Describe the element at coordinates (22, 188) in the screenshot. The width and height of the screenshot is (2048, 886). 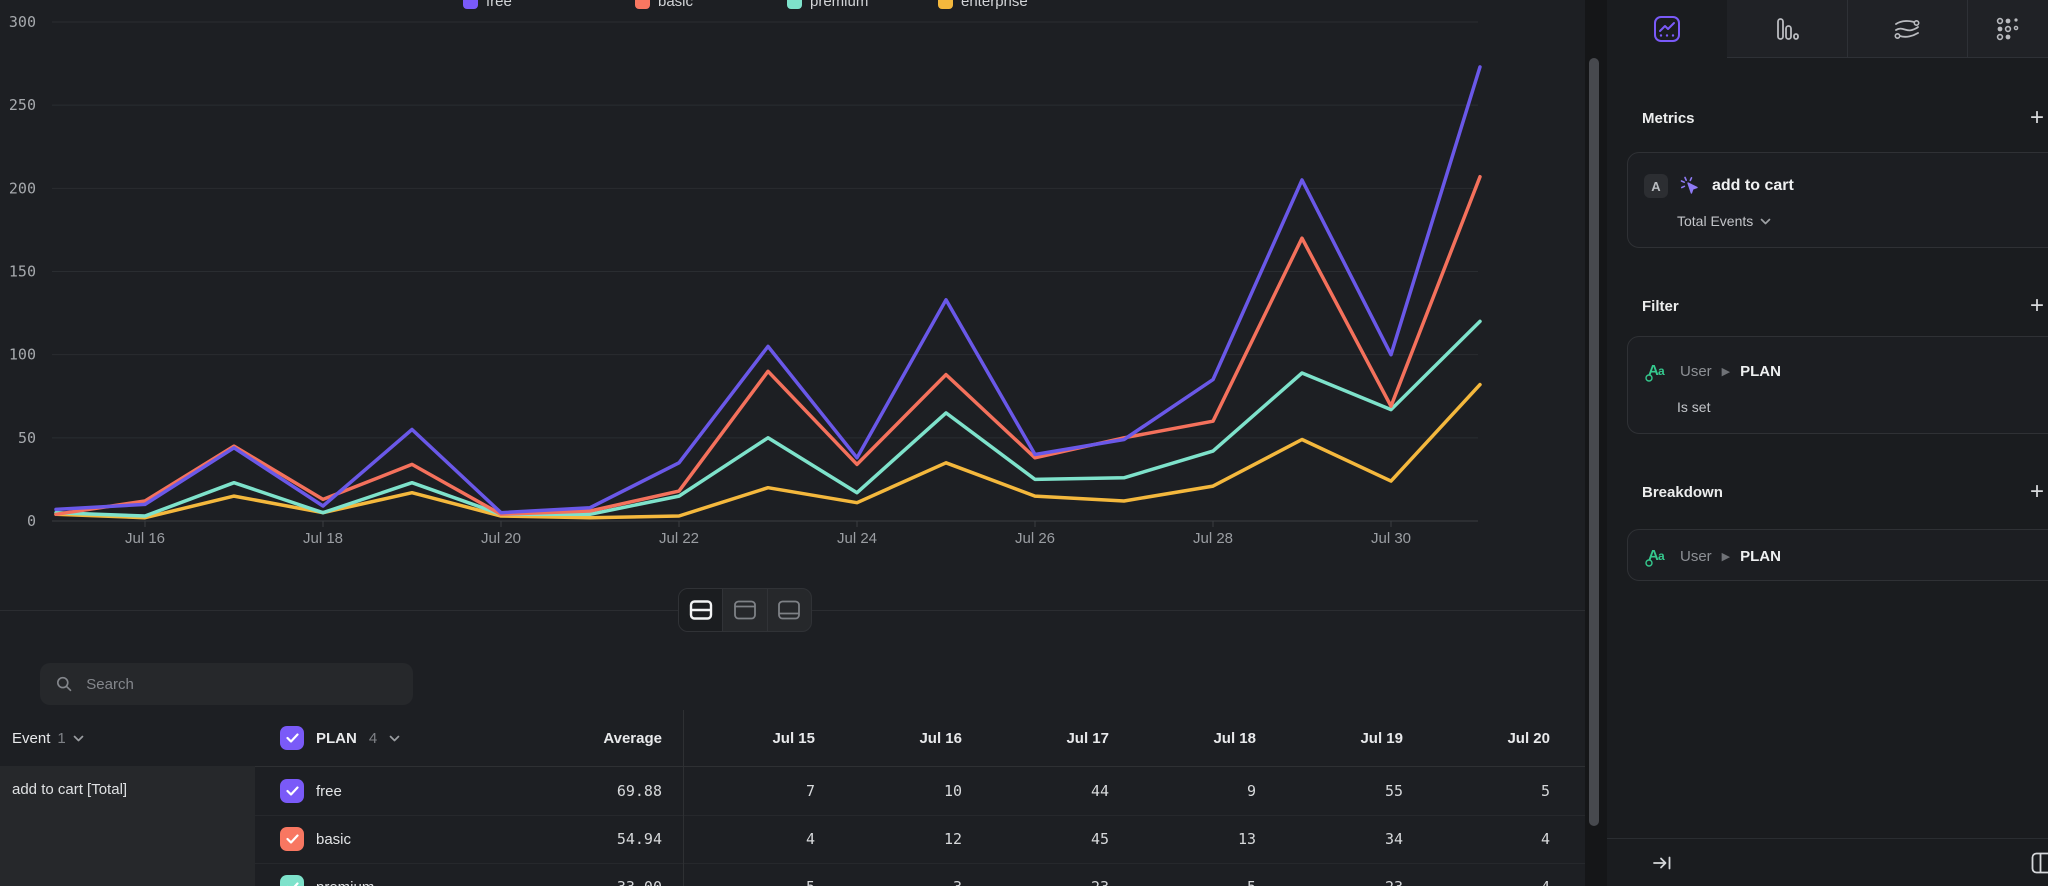
I see `svg-text: 200` at that location.